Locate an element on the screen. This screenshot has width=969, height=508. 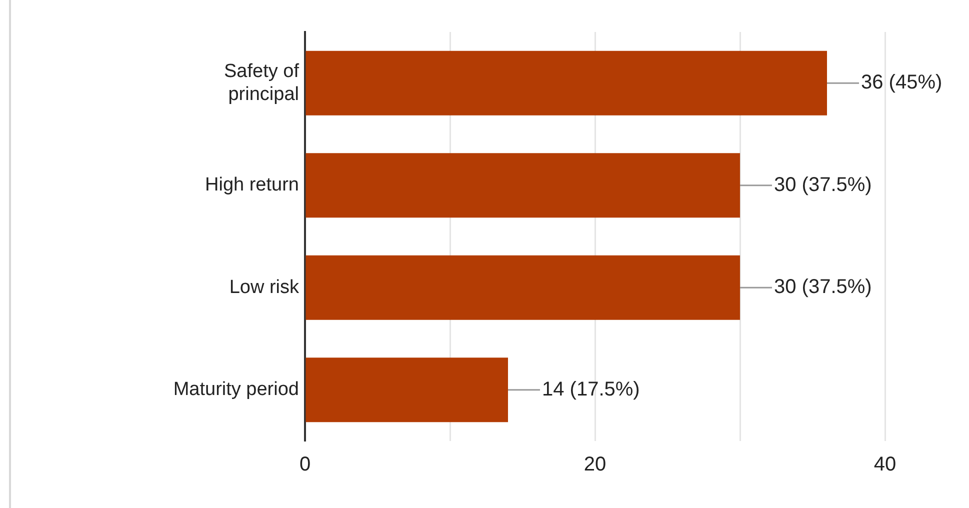
x-tick-label: 40 is located at coordinates (885, 465).